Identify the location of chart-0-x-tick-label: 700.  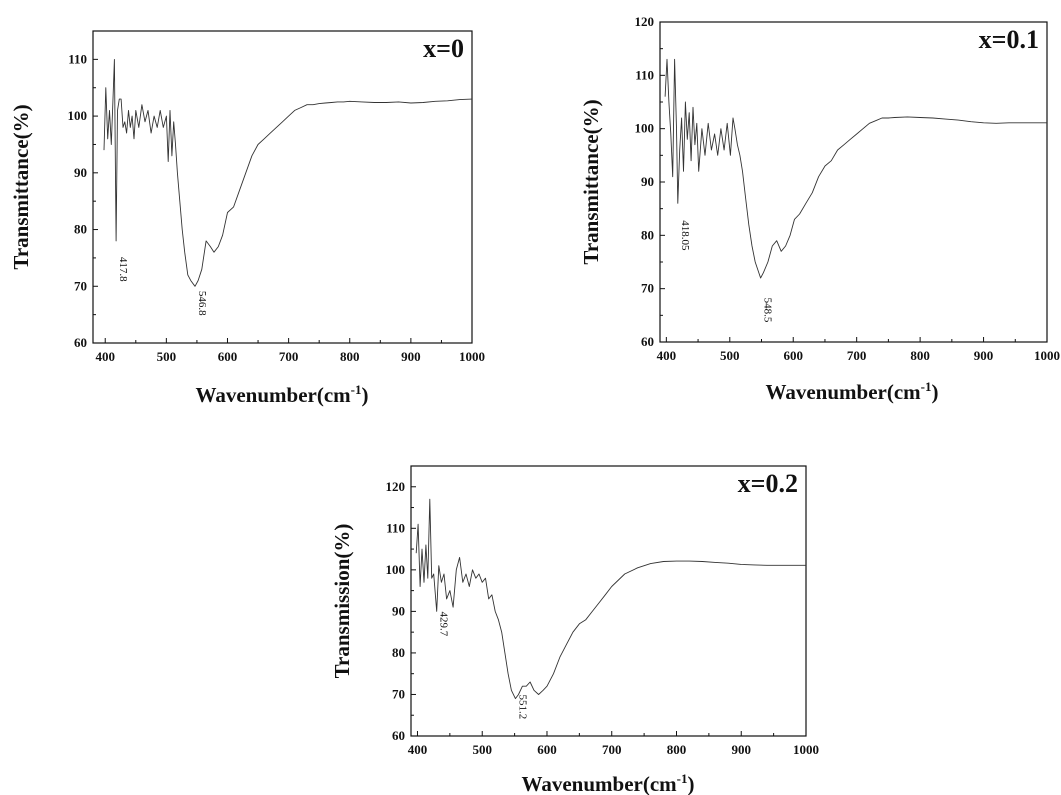
(289, 356).